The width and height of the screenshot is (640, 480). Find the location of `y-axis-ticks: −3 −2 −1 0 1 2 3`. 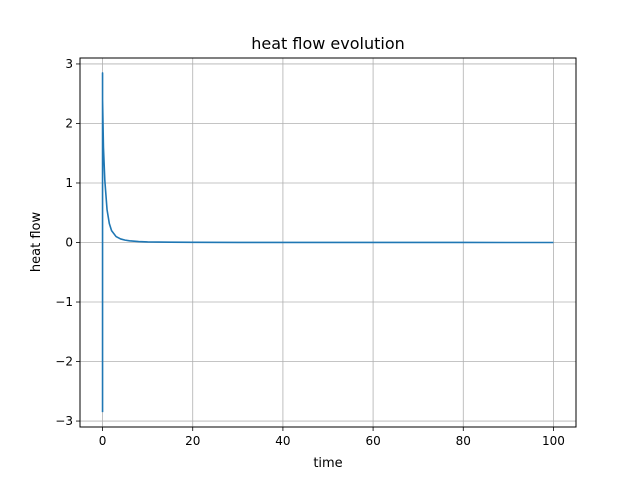

y-axis-ticks: −3 −2 −1 0 1 2 3 is located at coordinates (67, 242).